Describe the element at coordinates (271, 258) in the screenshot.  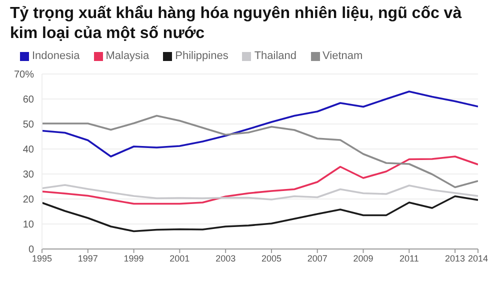
I see `x-tick-label: 2005` at that location.